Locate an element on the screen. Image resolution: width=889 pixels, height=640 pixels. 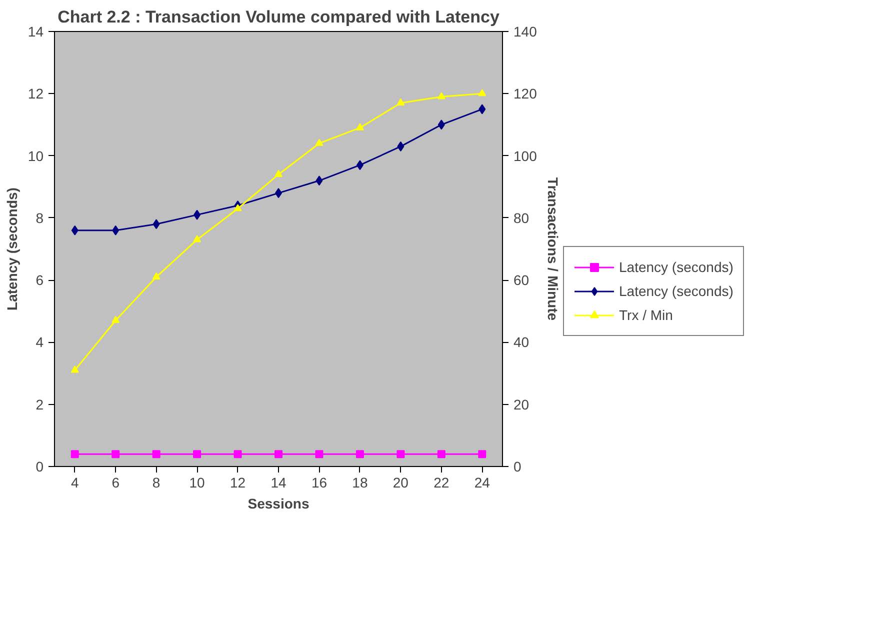
y-tick-label: 14 is located at coordinates (36, 32).